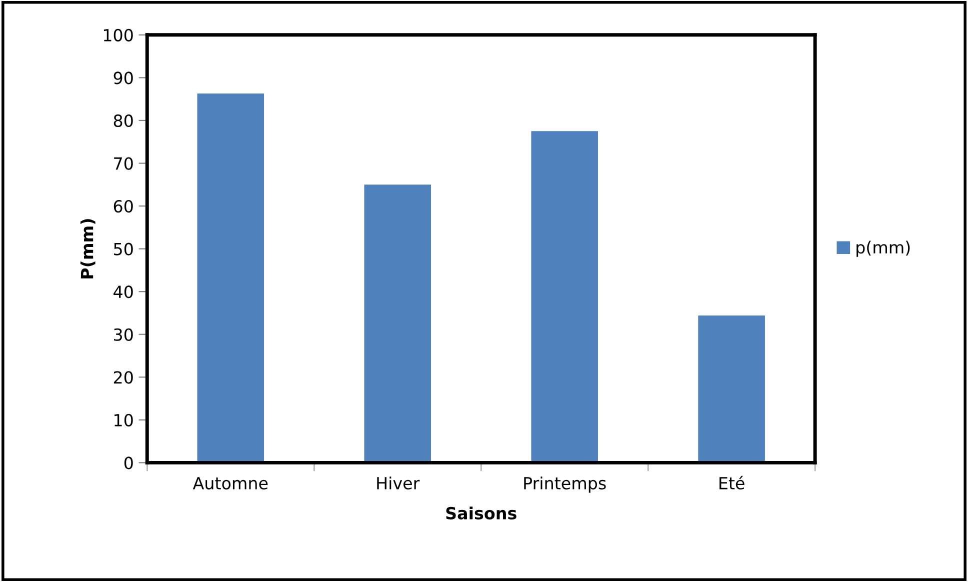 This screenshot has width=968, height=582. What do you see at coordinates (123, 206) in the screenshot?
I see `y-tick-label: 60` at bounding box center [123, 206].